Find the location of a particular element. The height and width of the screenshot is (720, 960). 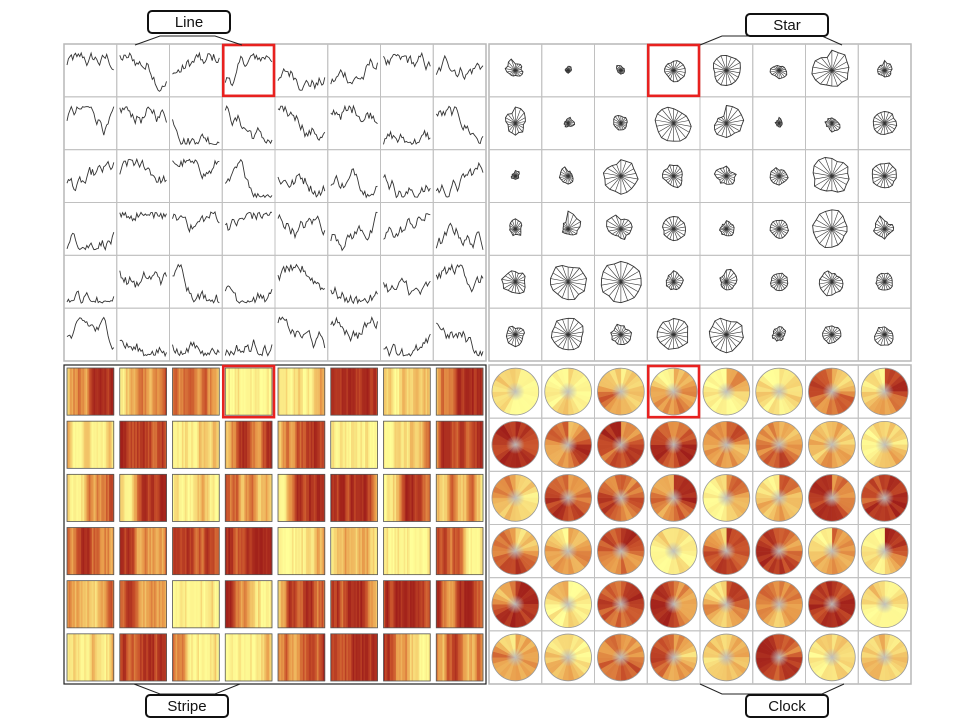

stripe-label: Stripe is located at coordinates (186, 706).